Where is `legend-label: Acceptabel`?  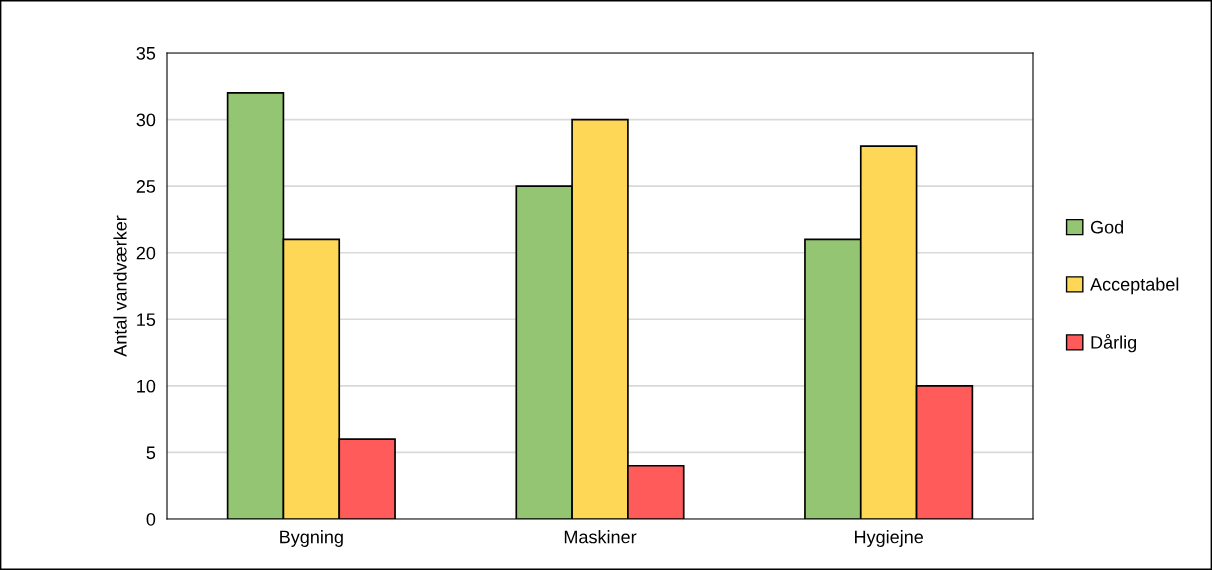 legend-label: Acceptabel is located at coordinates (1134, 286).